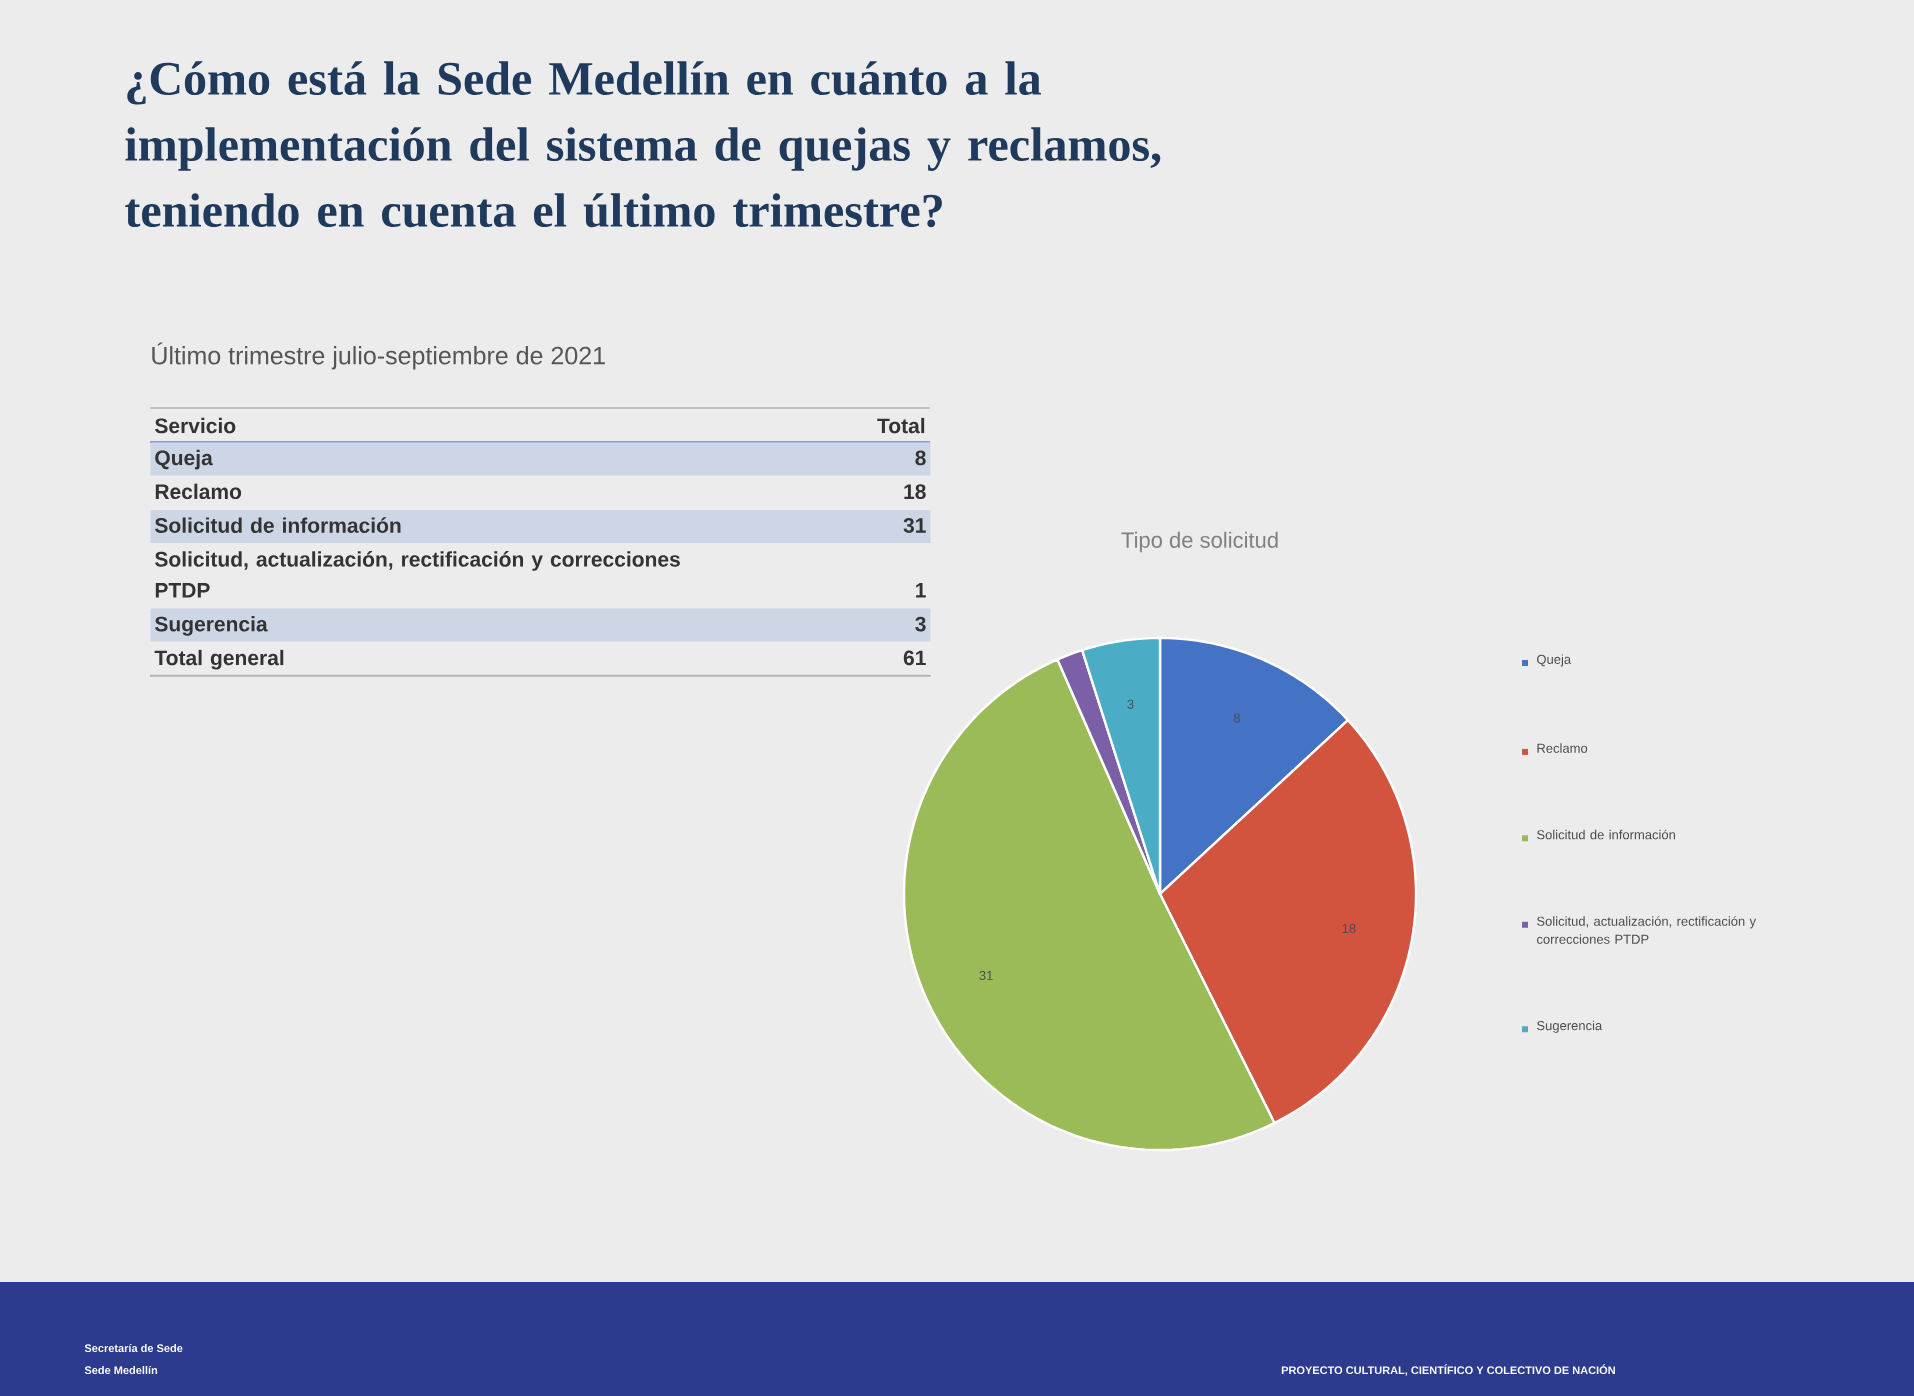 This screenshot has height=1396, width=1914. What do you see at coordinates (643, 144) in the screenshot?
I see `chart-title: ¿Cómo está la Sede Medellín en cuánto a la implementación del sistema de quejas y reclamos, teniendo en cuenta el último trimestre?` at bounding box center [643, 144].